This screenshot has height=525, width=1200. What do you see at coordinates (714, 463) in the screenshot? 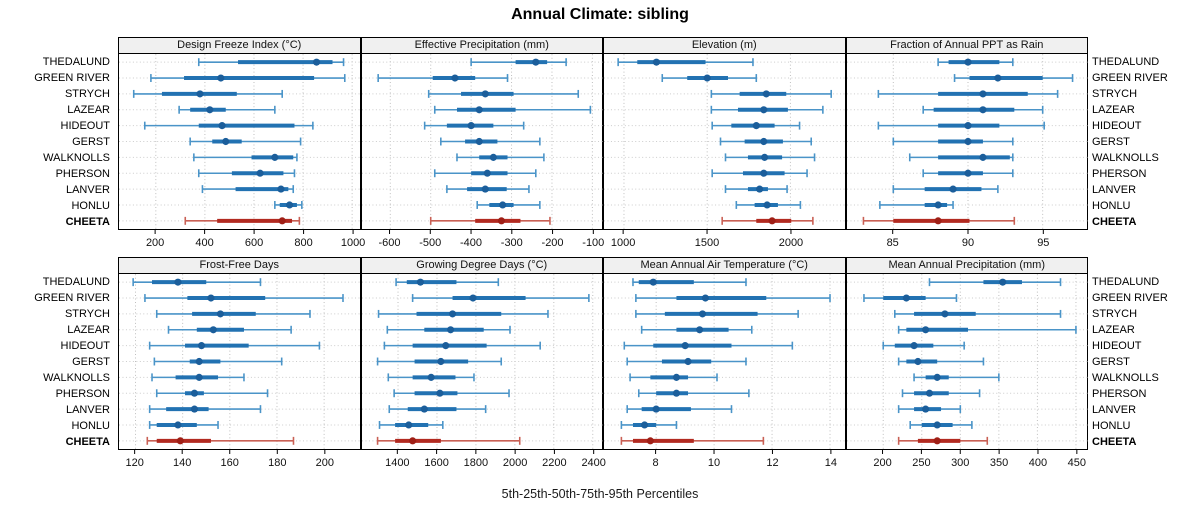
I see `tick-label: 10` at bounding box center [714, 463].